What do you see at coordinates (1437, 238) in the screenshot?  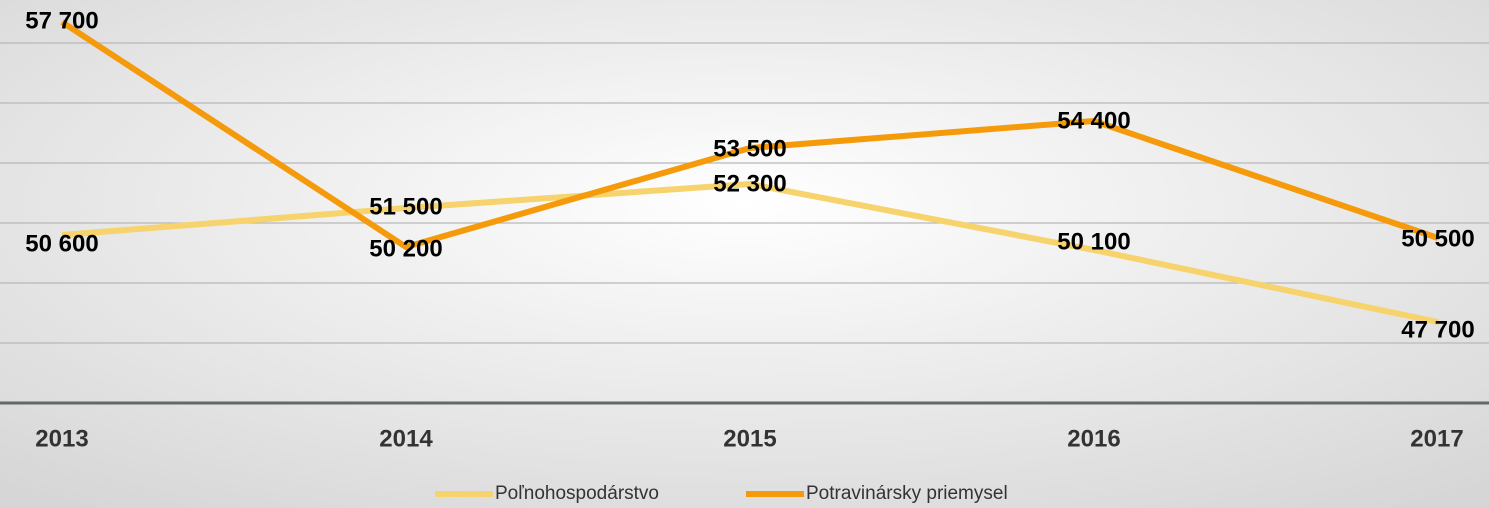 I see `data-label: 50 500` at bounding box center [1437, 238].